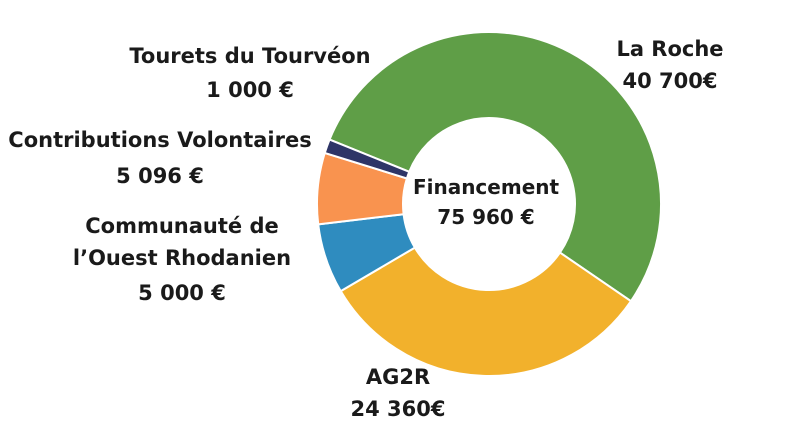  Describe the element at coordinates (182, 226) in the screenshot. I see `slice-label-name-line-1: Communauté de` at that location.